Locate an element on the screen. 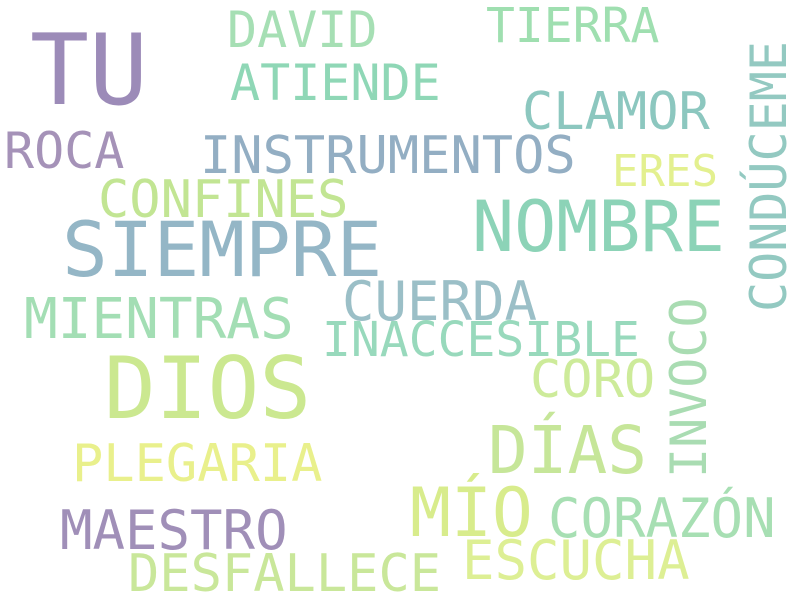 The image size is (800, 604). word-desfallece: DESFALLECE is located at coordinates (285, 574).